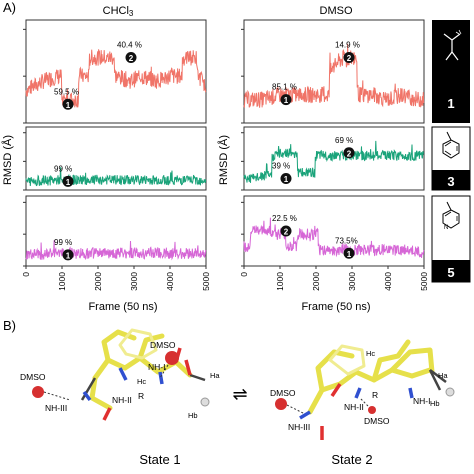 This screenshot has height=474, width=474. I want to click on row-label-box-3: 3, so click(451, 158).